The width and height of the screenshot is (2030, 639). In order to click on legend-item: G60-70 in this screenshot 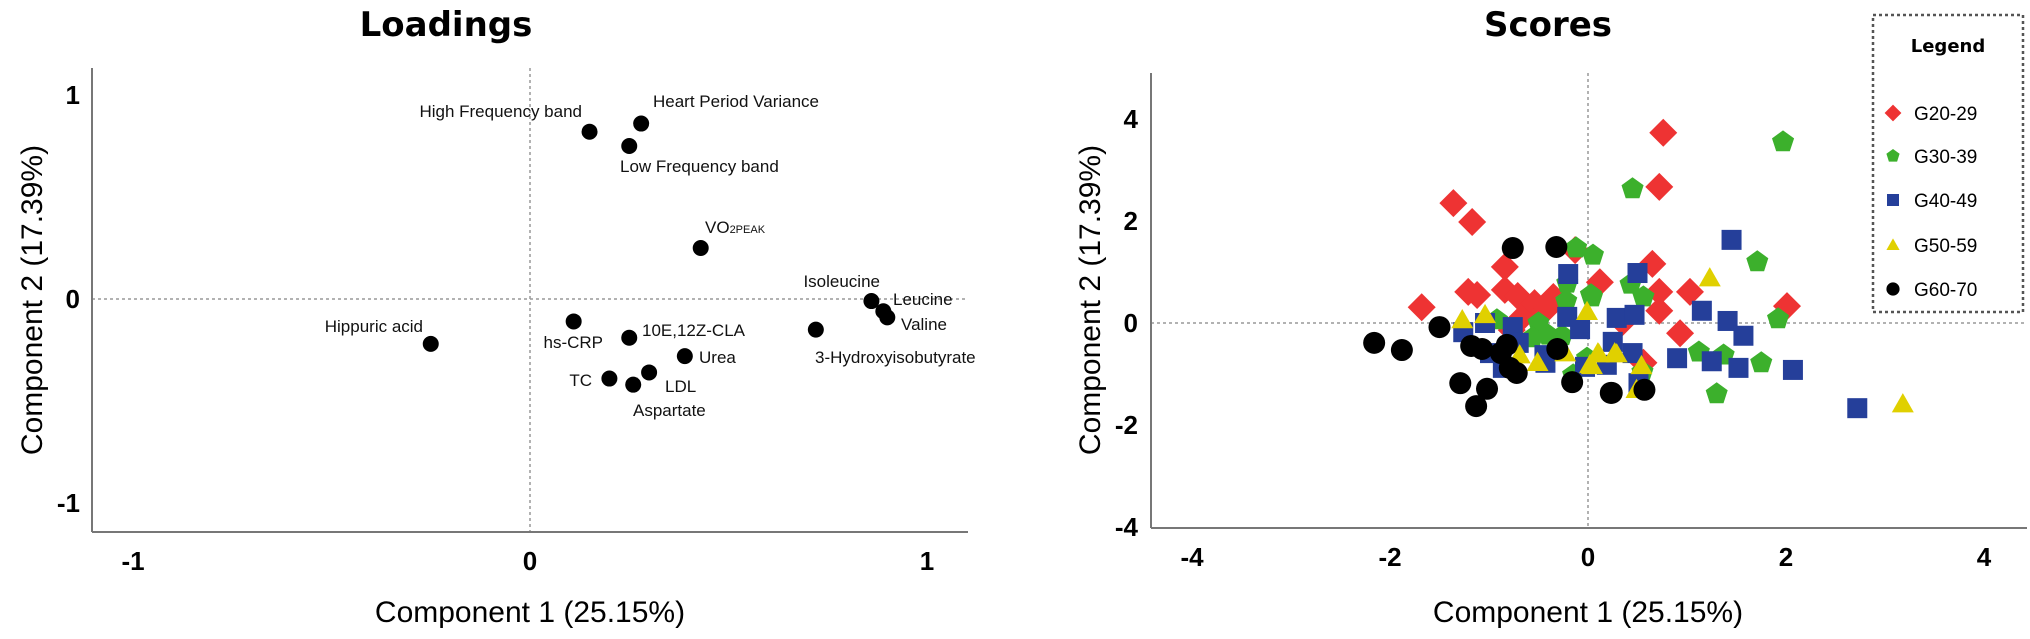, I will do `click(1931, 290)`.